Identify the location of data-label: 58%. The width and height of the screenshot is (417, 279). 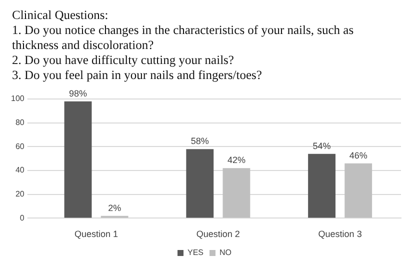
(199, 141).